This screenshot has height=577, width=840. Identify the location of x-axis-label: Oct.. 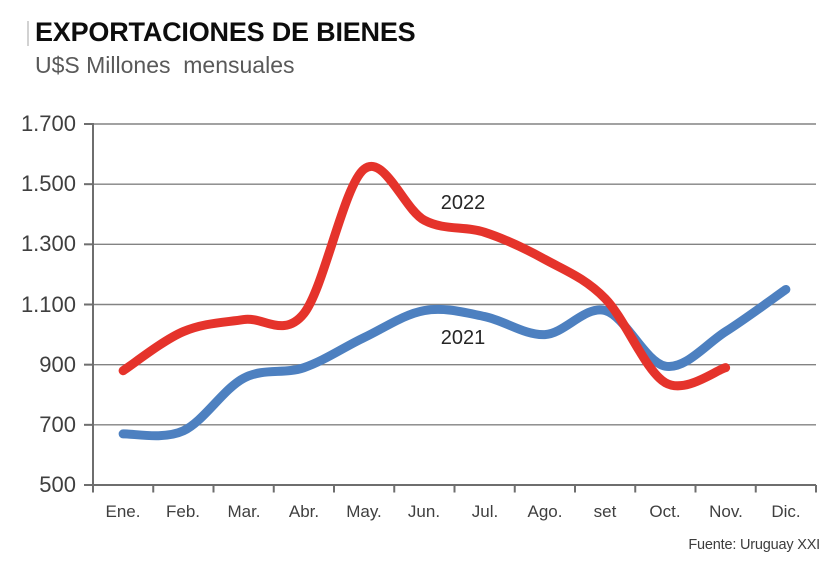
(665, 511).